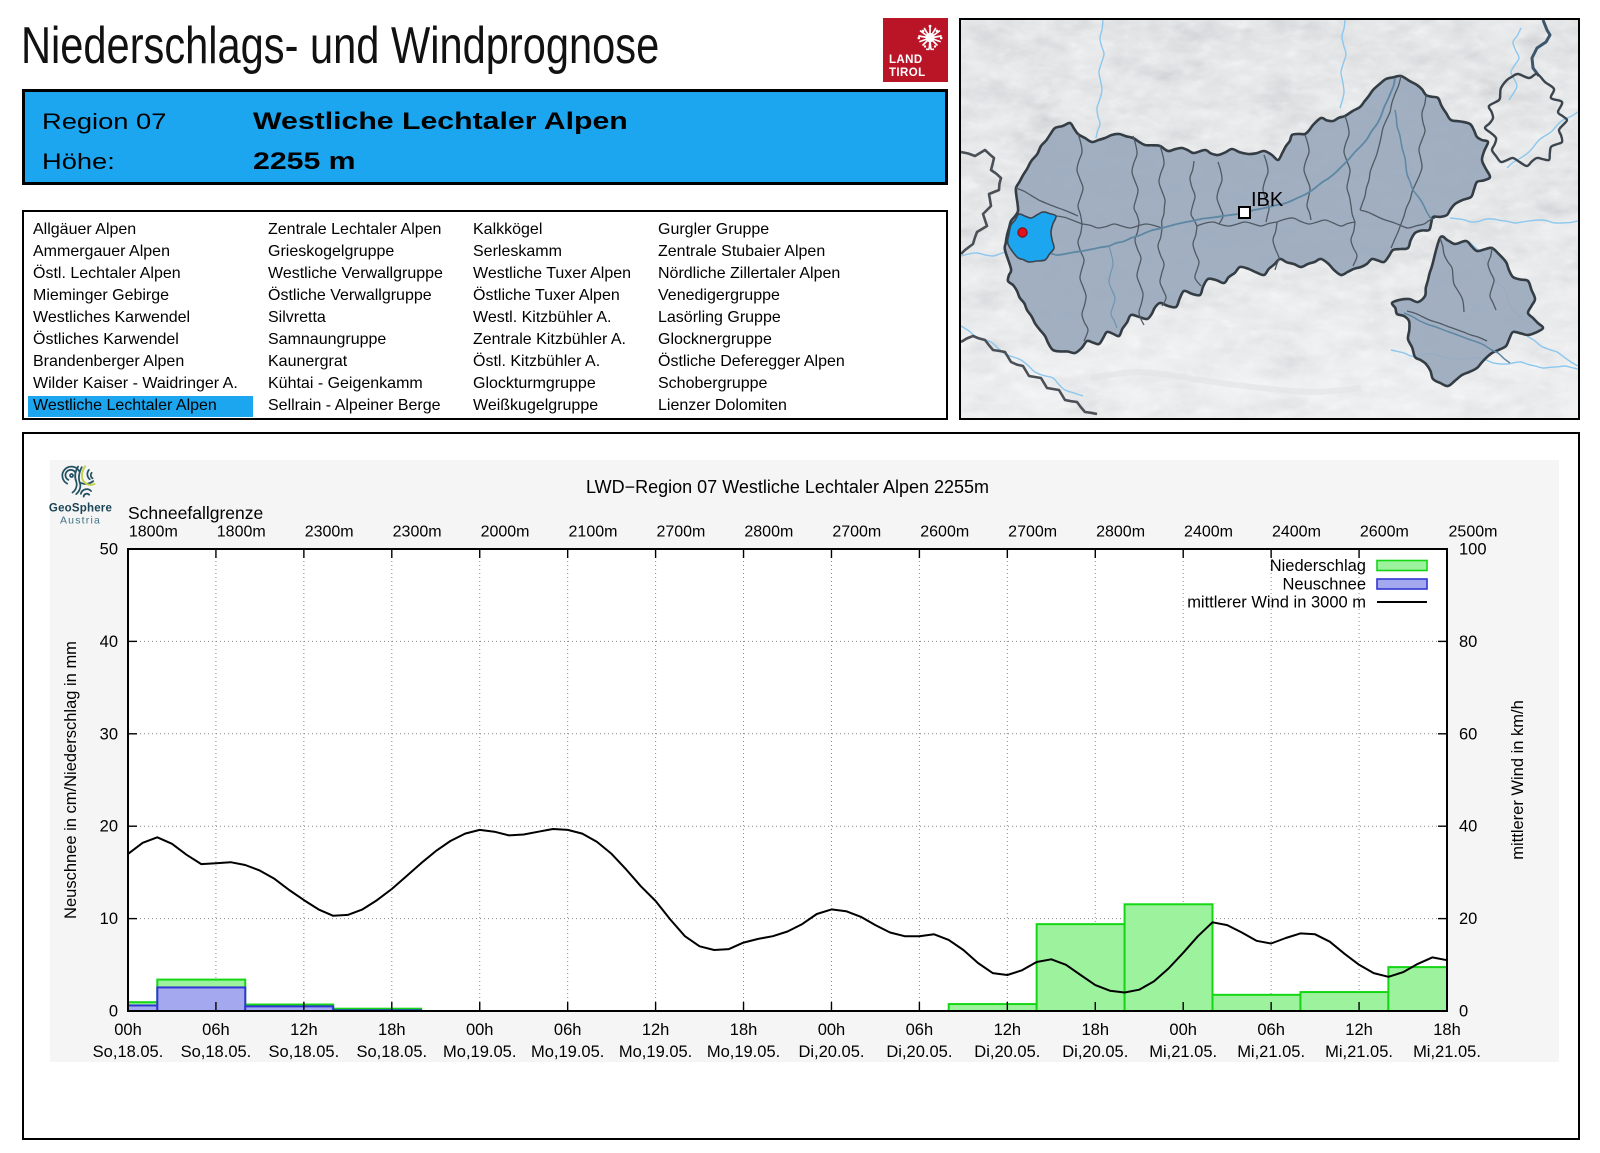  What do you see at coordinates (508, 229) in the screenshot?
I see `region-list-item: Kalkkögel` at bounding box center [508, 229].